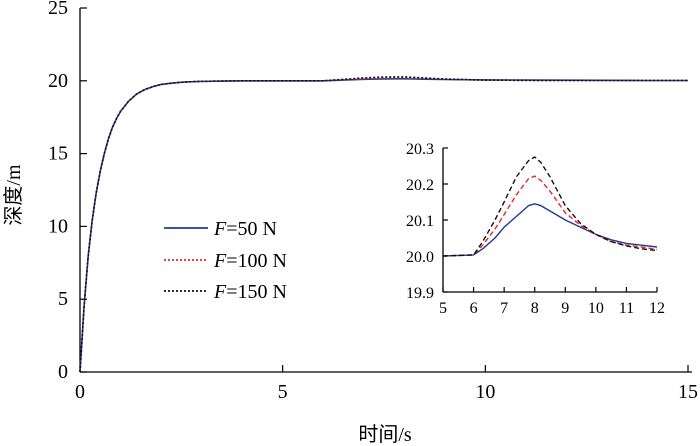  I want to click on inset-y-tick-label: 20.2, so click(420, 185).